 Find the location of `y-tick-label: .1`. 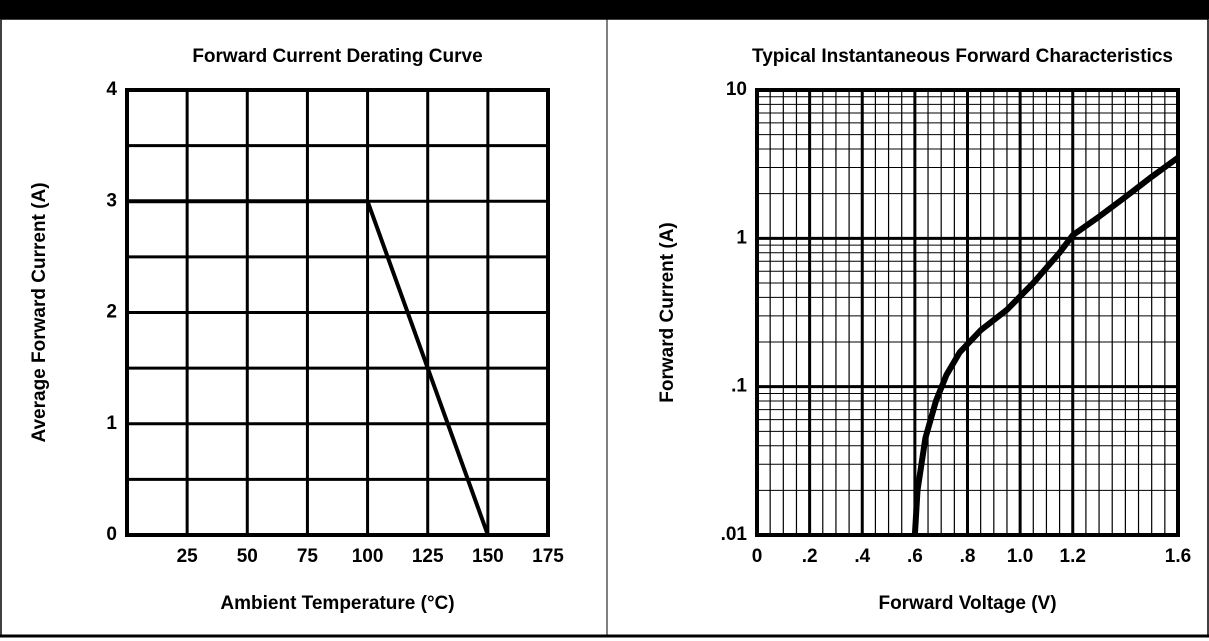

y-tick-label: .1 is located at coordinates (739, 386).